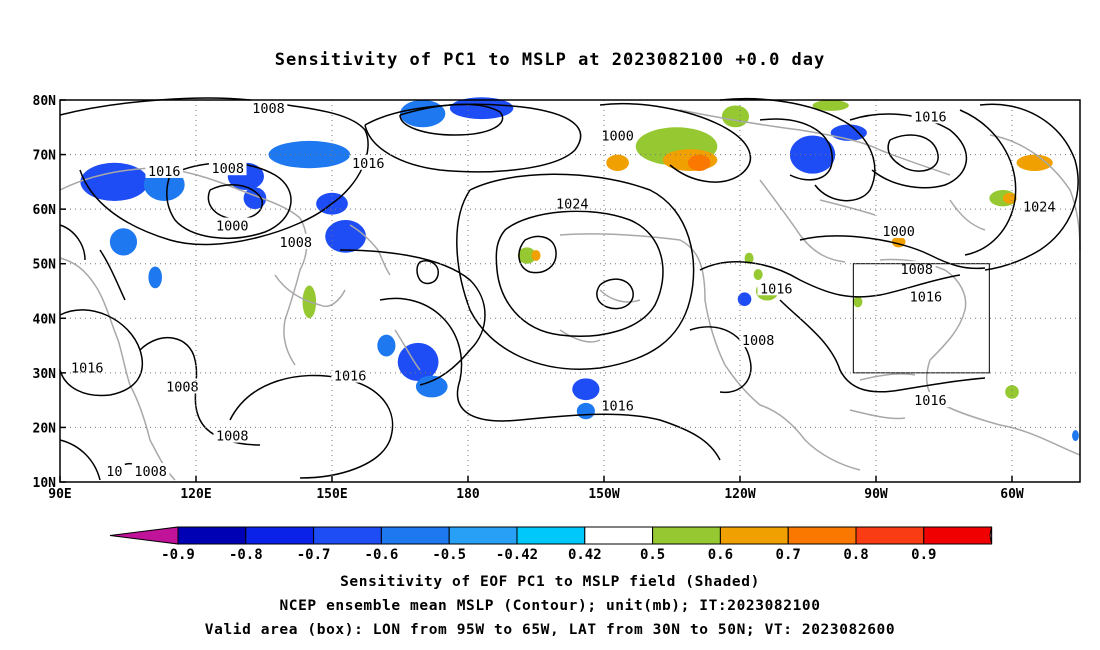 The width and height of the screenshot is (1100, 650). Describe the element at coordinates (720, 555) in the screenshot. I see `colorbar-label: 0.6` at that location.